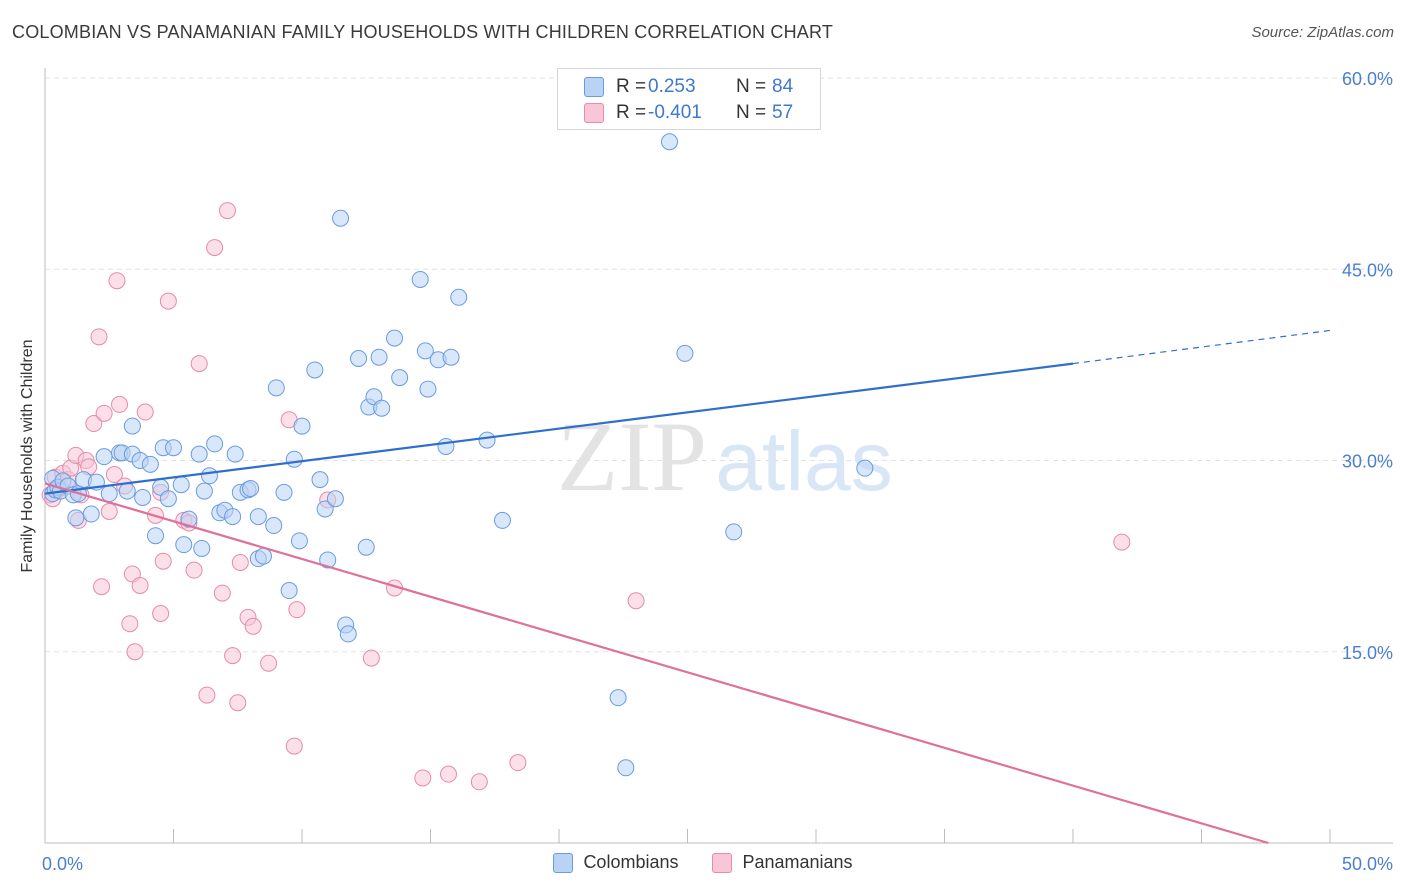 The height and width of the screenshot is (892, 1406). Describe the element at coordinates (27, 456) in the screenshot. I see `y-axis-title: Family Households with Children` at that location.